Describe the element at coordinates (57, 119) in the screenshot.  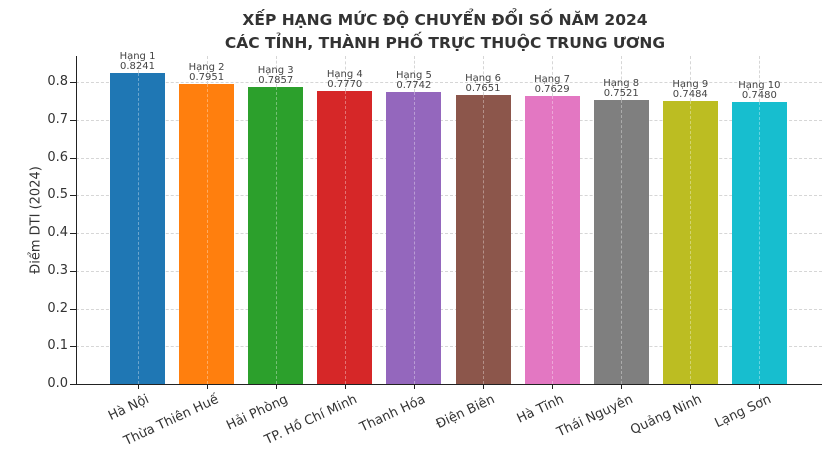
I see `y-tick-label: 0.7` at that location.